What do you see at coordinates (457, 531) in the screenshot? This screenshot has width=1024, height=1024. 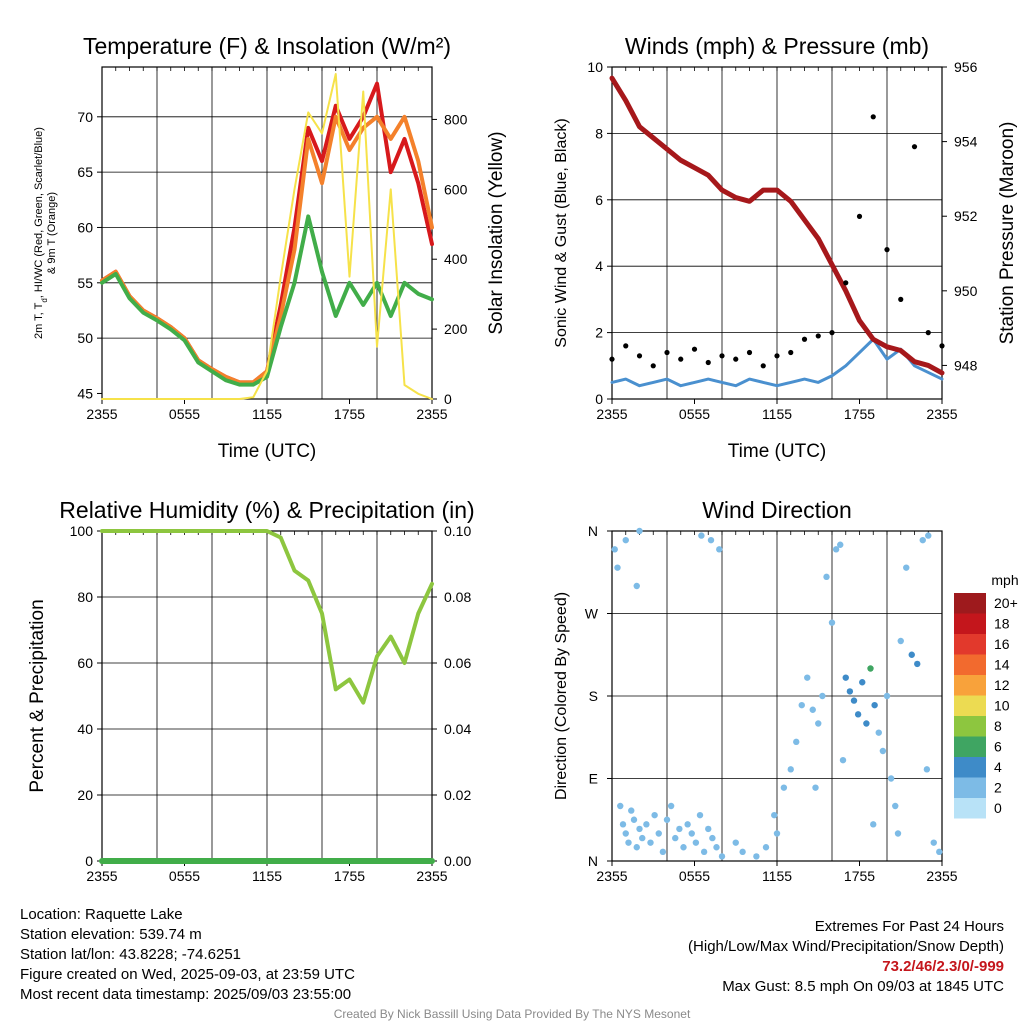 I see `y2-tick-label: 0.10` at bounding box center [457, 531].